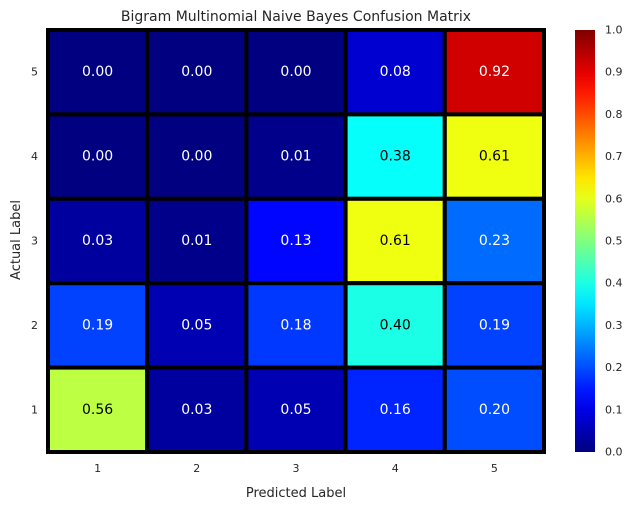  I want to click on heatmap-cell-r3-c1, so click(197, 325).